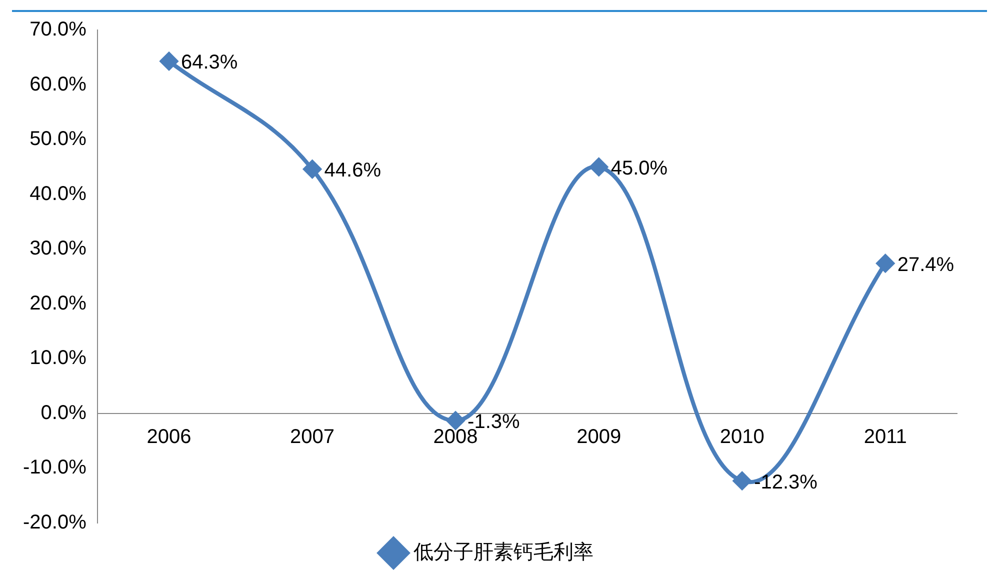  What do you see at coordinates (58, 358) in the screenshot?
I see `y-tick-label: 10.0%` at bounding box center [58, 358].